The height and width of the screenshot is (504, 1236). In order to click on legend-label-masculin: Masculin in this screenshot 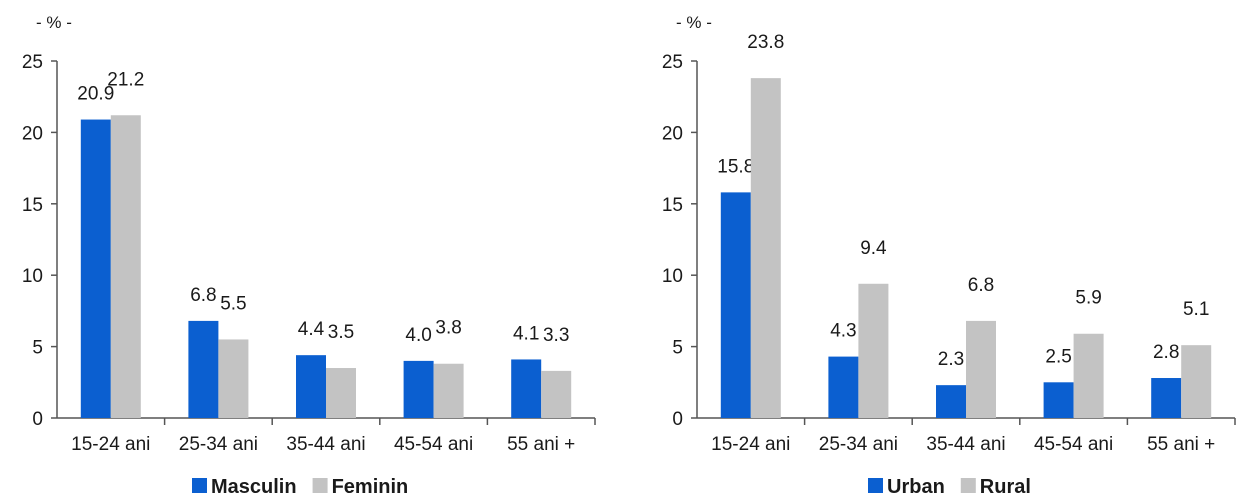, I will do `click(254, 487)`.